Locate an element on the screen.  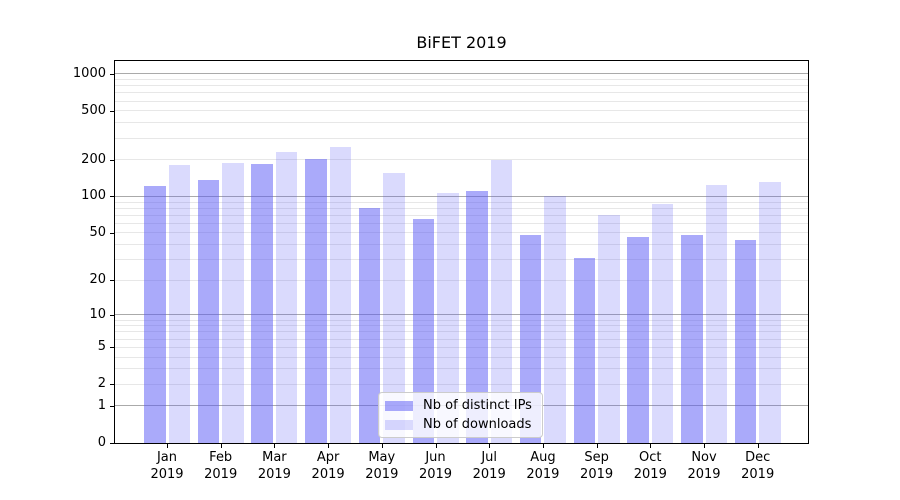
xtick-label-jun: Jun 2019 is located at coordinates (436, 466).